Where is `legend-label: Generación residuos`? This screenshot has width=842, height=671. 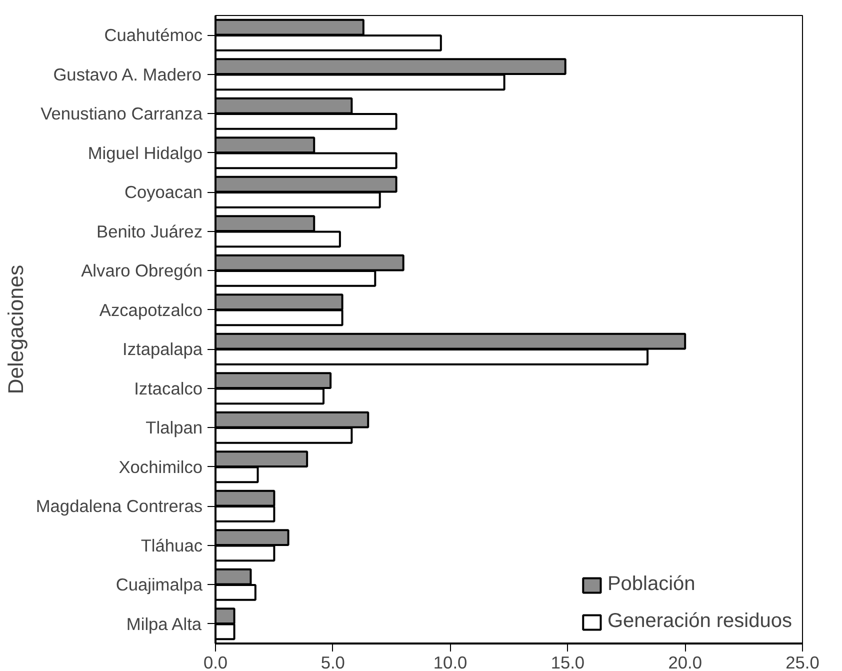
legend-label: Generación residuos is located at coordinates (699, 621).